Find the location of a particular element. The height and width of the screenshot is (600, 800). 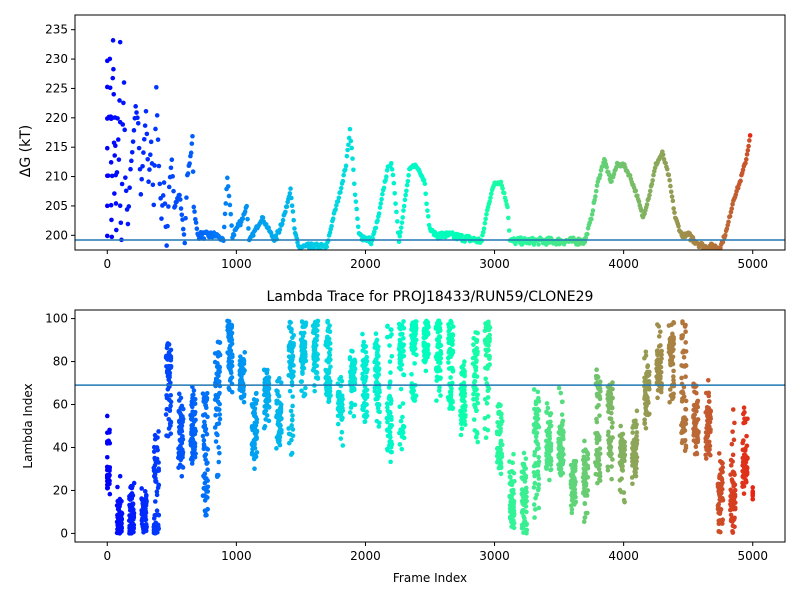

delta-g-y-tick-label: 220 is located at coordinates (56, 118).